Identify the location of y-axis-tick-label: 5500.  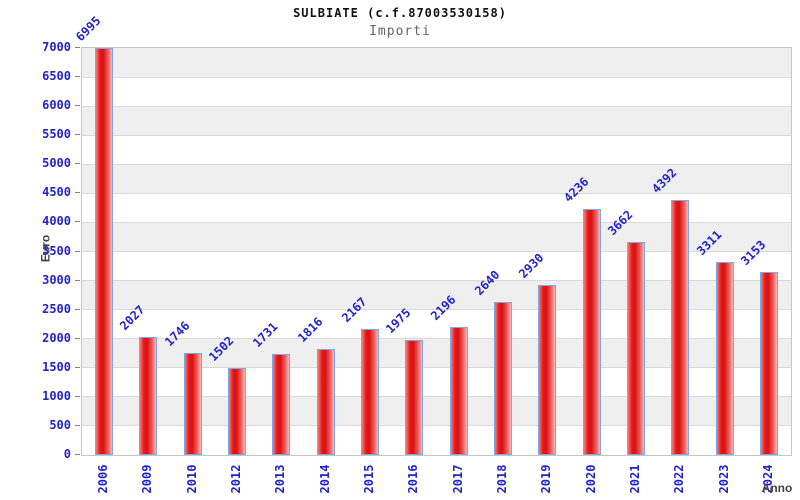
(56, 134).